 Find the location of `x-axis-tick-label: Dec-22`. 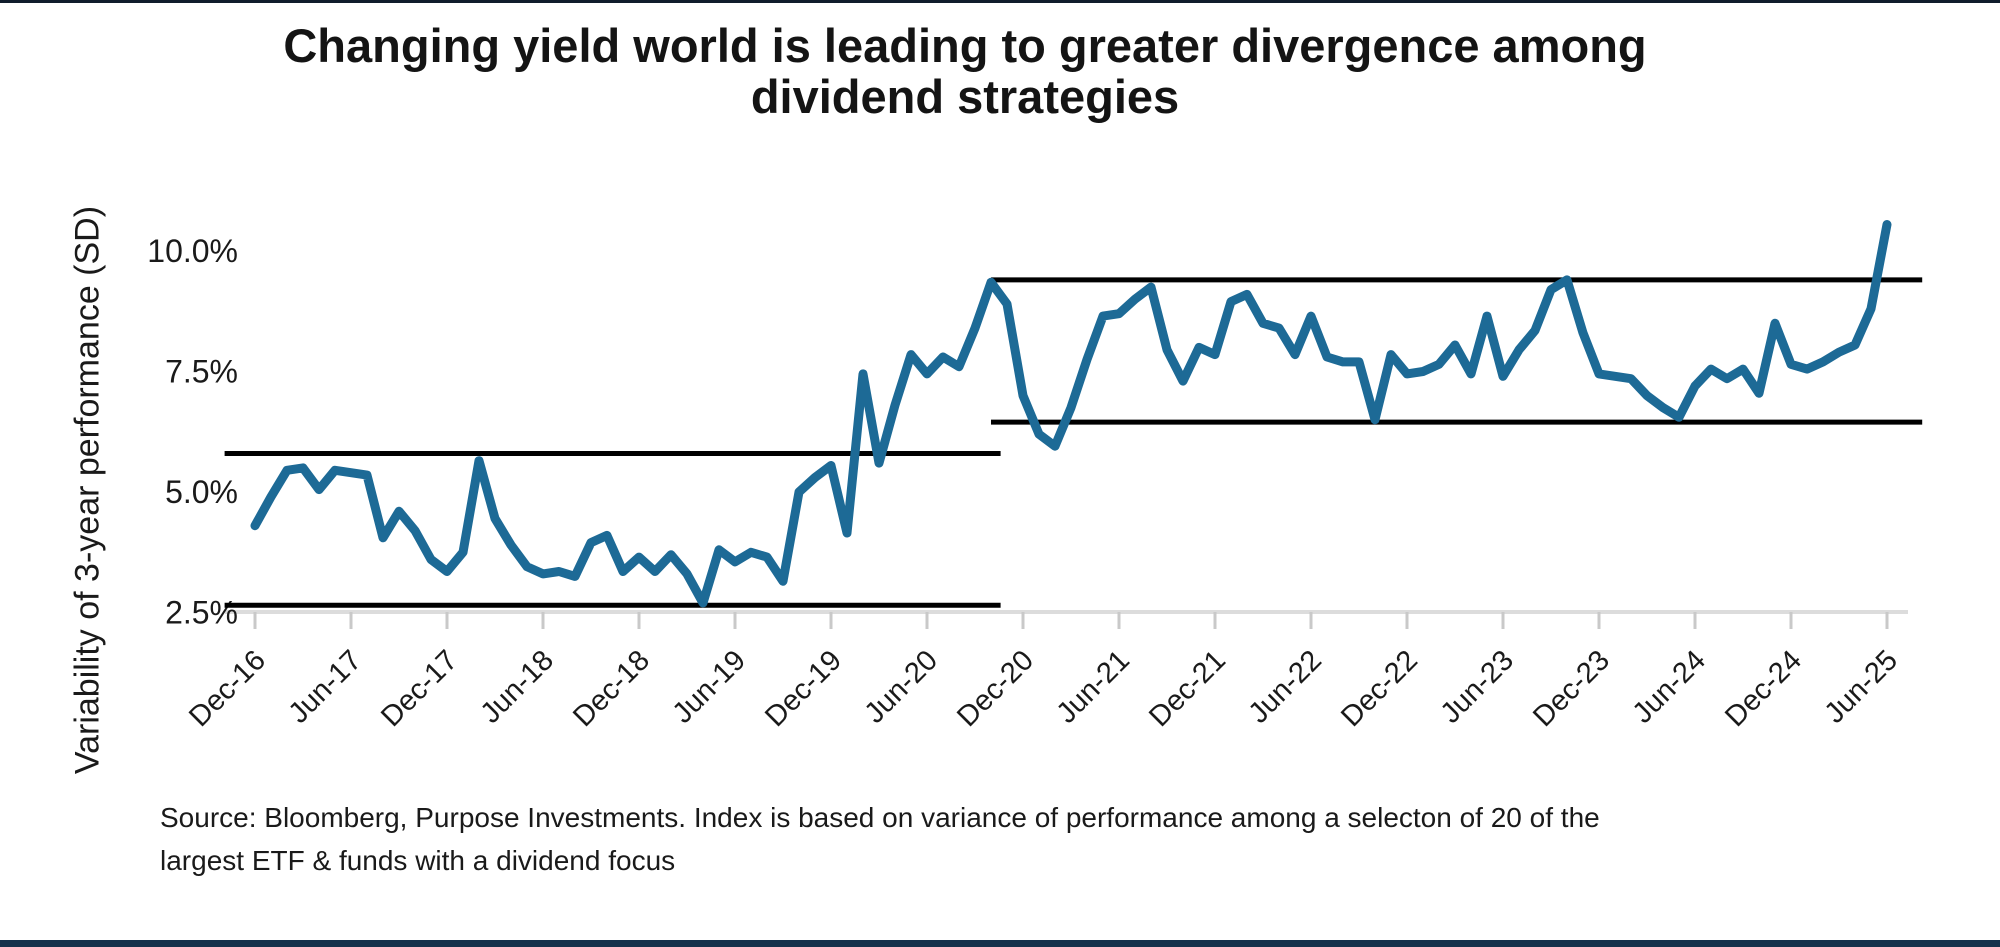

x-axis-tick-label: Dec-22 is located at coordinates (1379, 688).